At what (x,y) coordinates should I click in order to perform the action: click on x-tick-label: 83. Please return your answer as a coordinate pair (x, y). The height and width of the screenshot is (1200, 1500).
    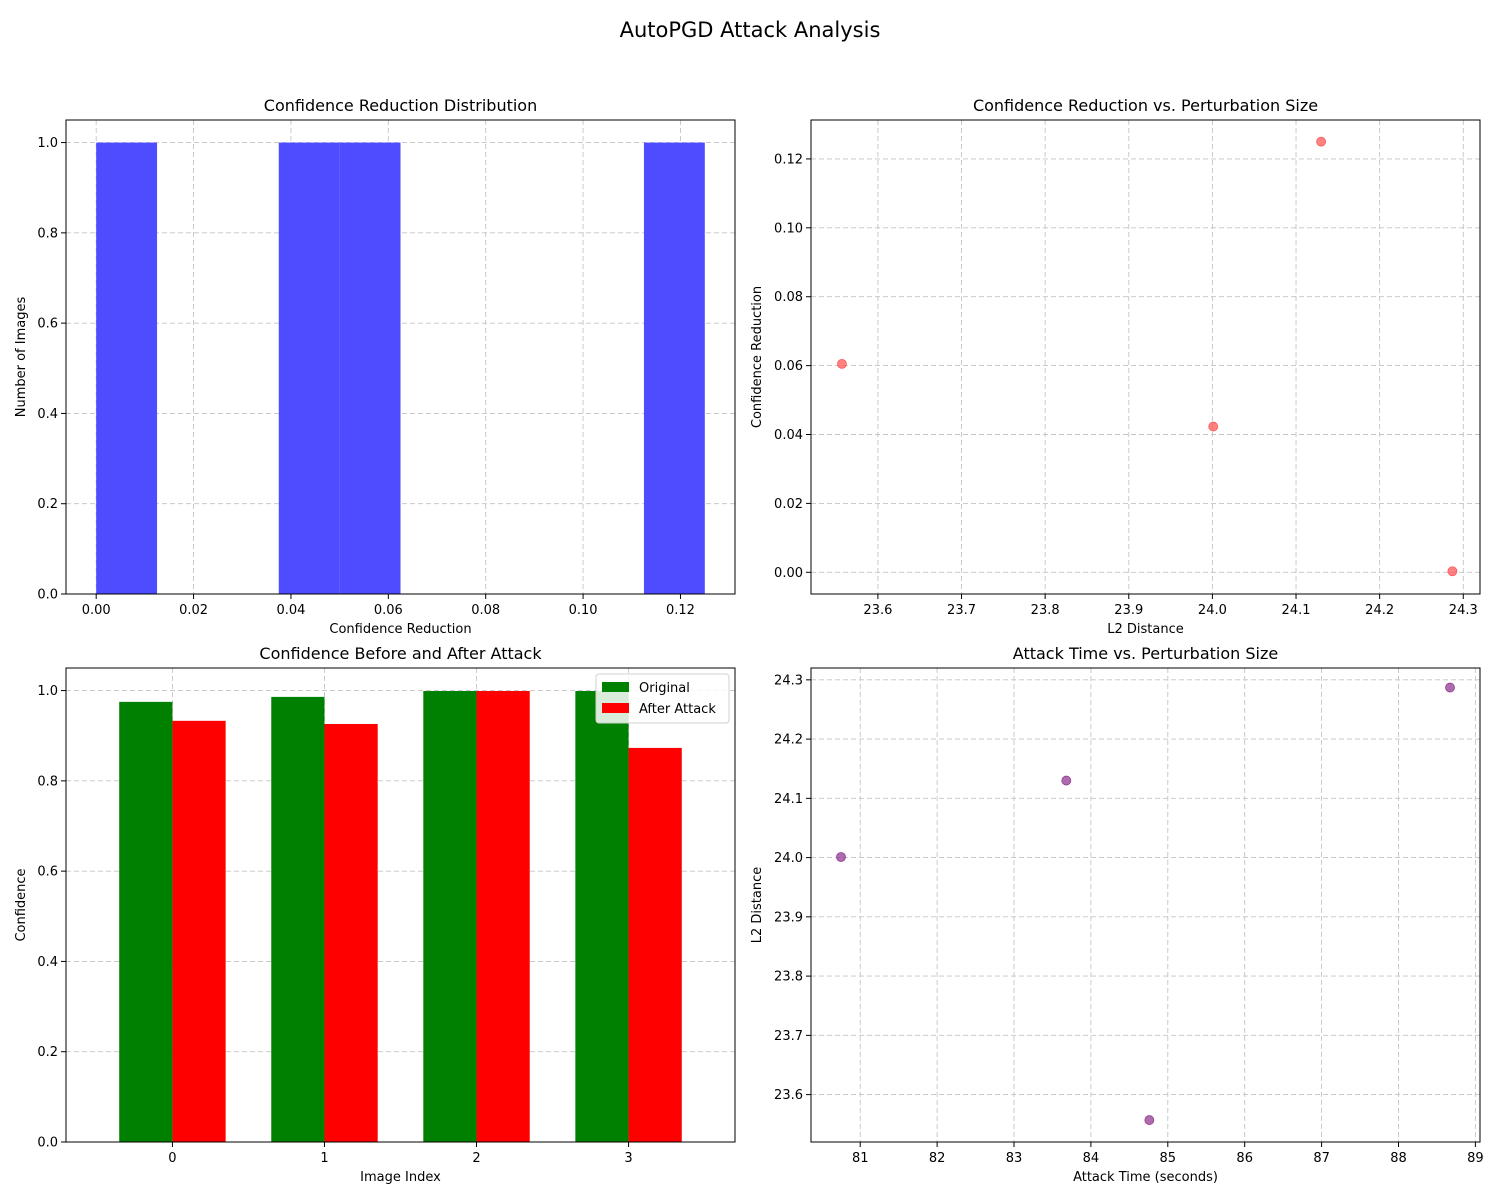
    Looking at the image, I should click on (1014, 1158).